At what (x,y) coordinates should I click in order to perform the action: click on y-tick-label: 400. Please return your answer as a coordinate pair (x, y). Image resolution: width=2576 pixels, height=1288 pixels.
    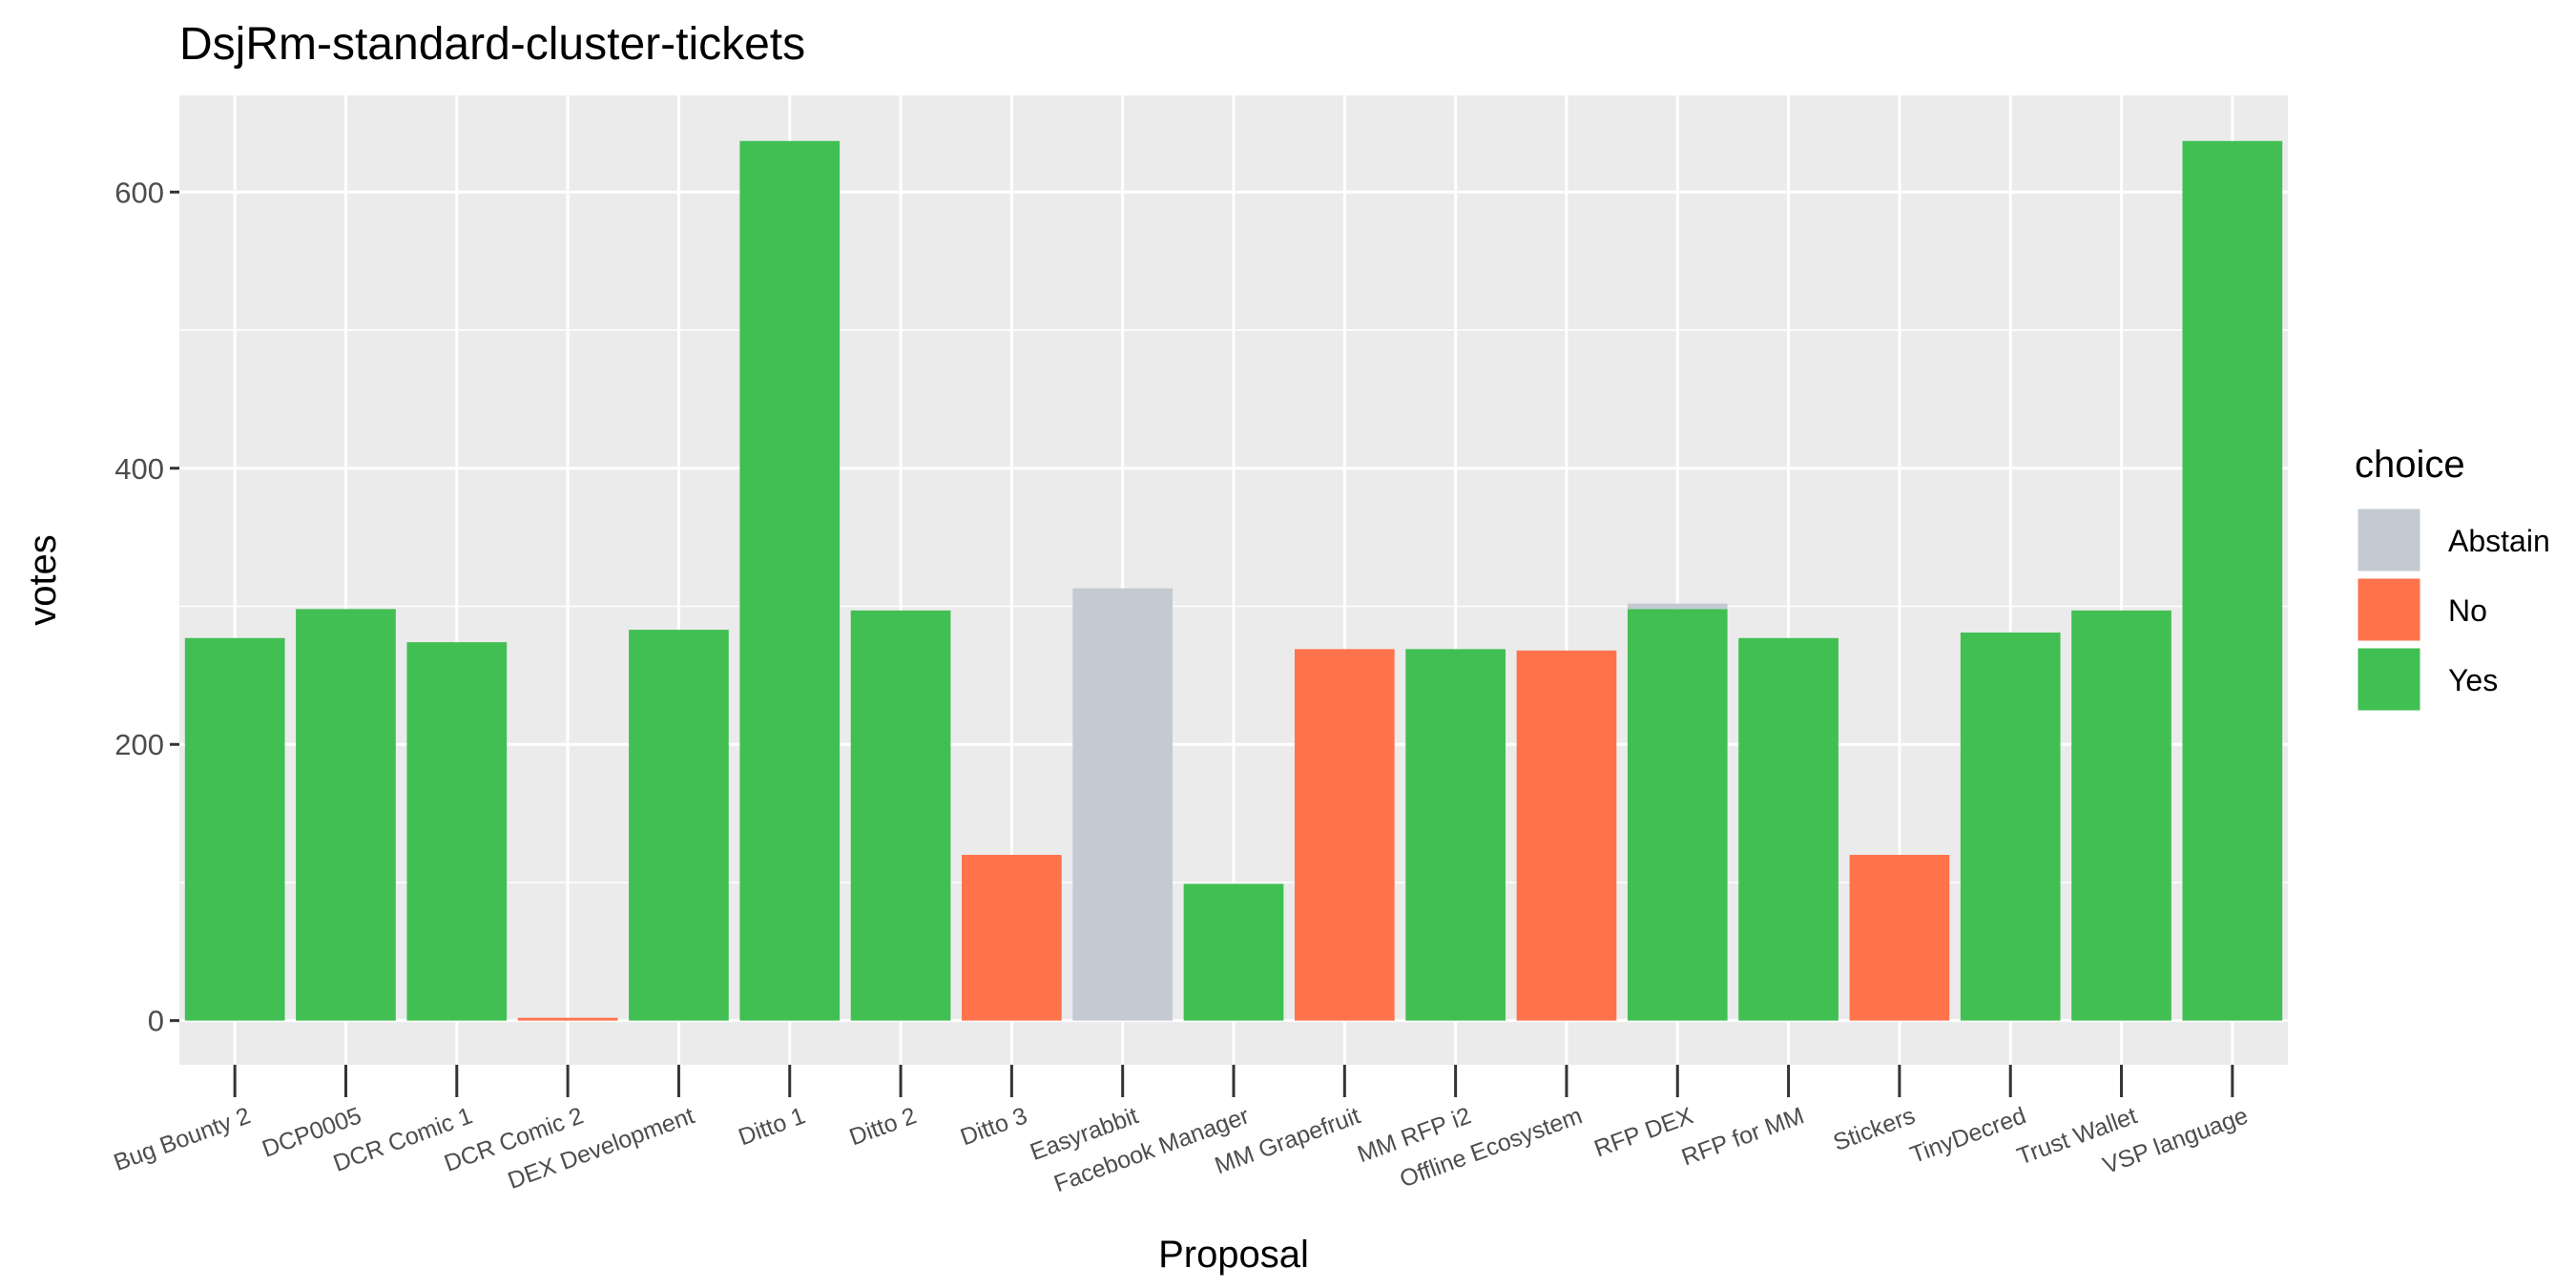
    Looking at the image, I should click on (139, 469).